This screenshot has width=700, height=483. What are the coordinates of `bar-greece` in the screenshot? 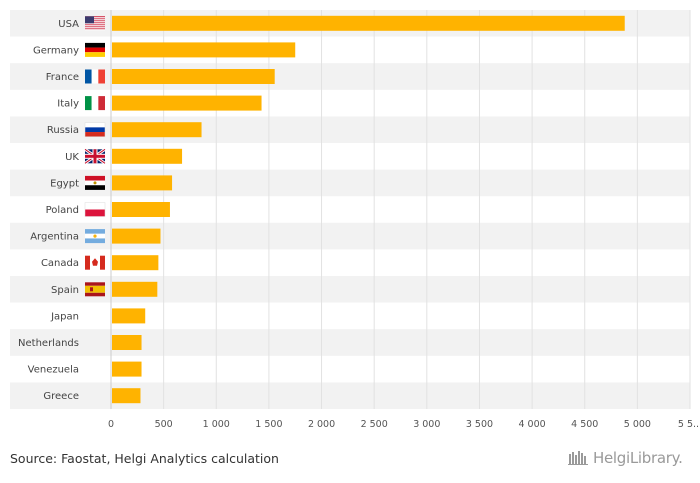 It's located at (126, 396).